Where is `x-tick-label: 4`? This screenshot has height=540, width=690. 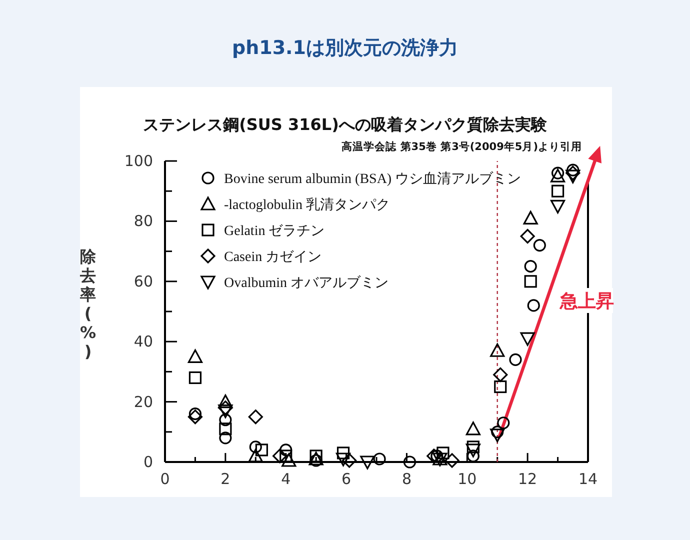
x-tick-label: 4 is located at coordinates (286, 479).